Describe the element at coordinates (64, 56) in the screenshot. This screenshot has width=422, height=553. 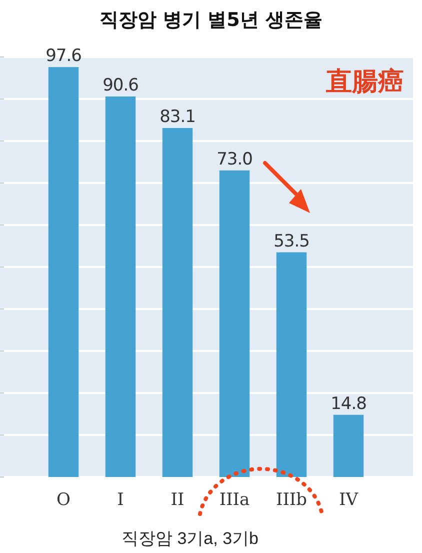
I see `data-label: 97.6` at that location.